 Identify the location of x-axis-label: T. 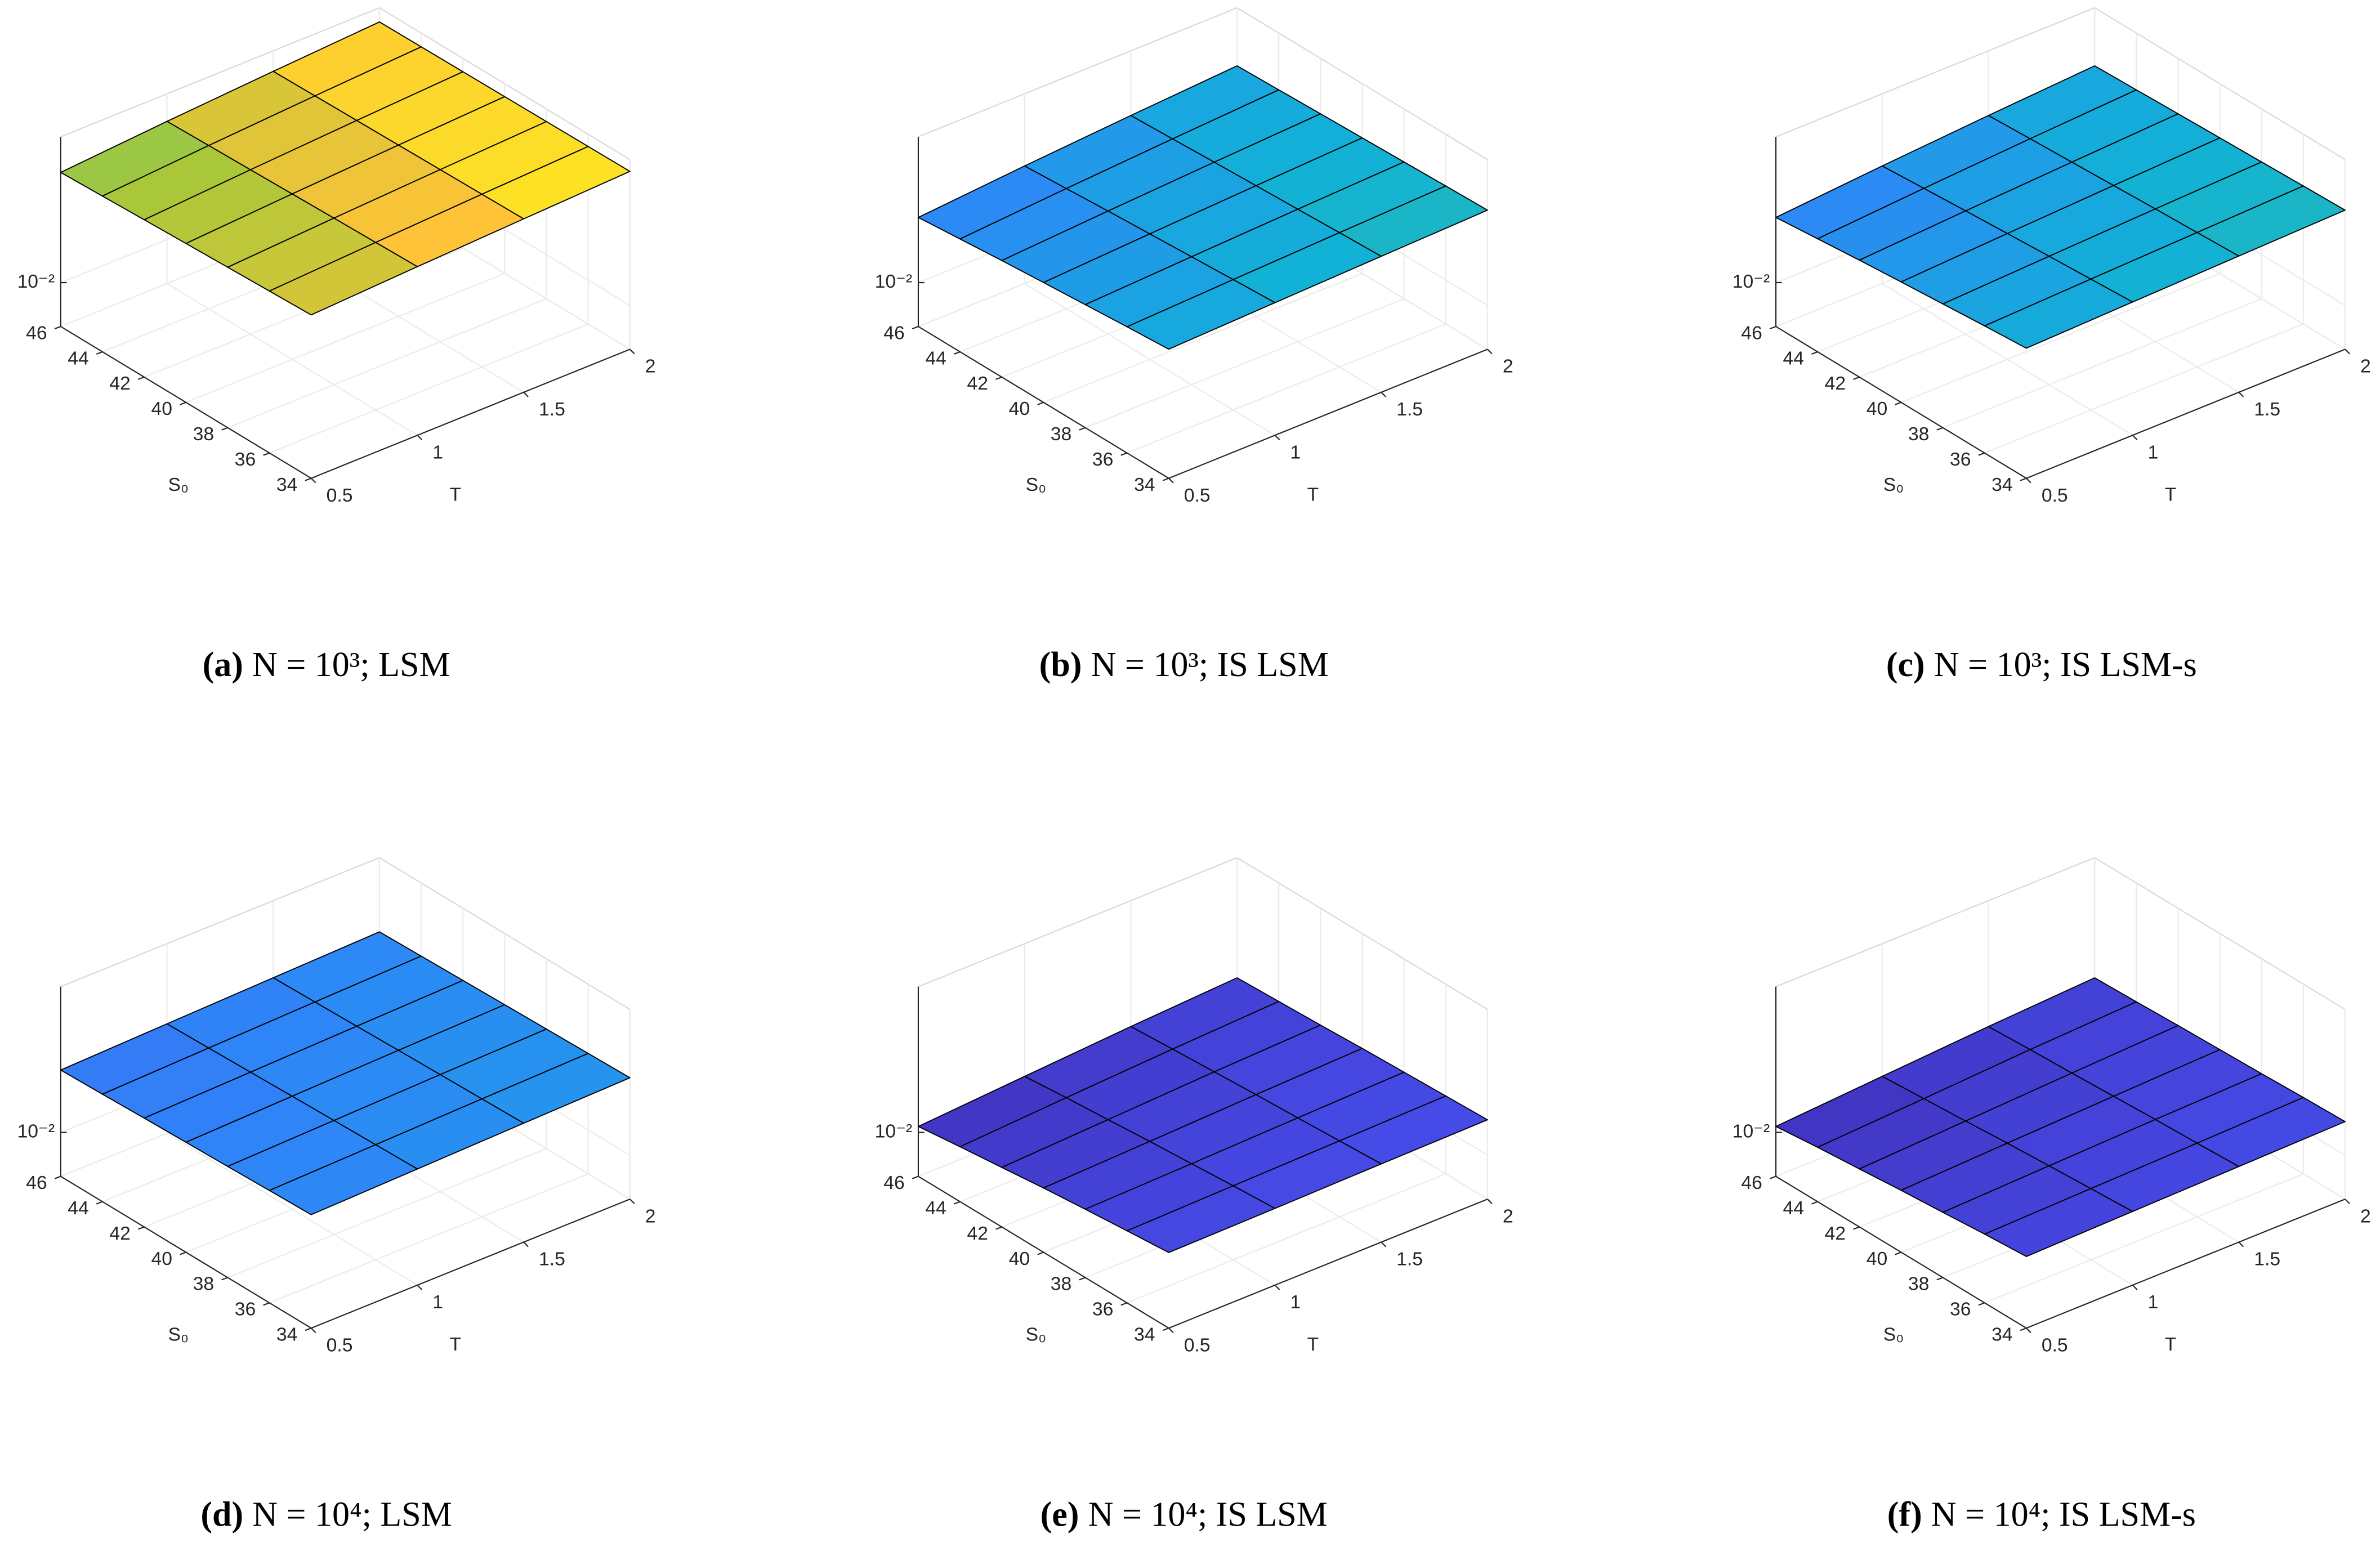
(455, 494).